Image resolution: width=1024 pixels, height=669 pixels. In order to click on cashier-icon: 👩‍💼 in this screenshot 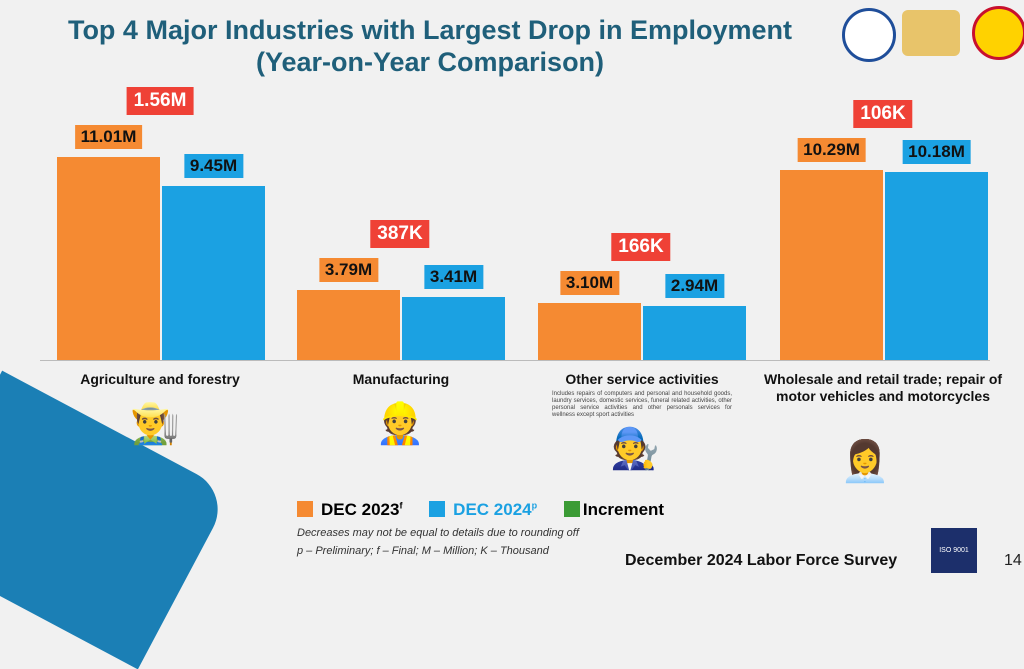, I will do `click(865, 462)`.